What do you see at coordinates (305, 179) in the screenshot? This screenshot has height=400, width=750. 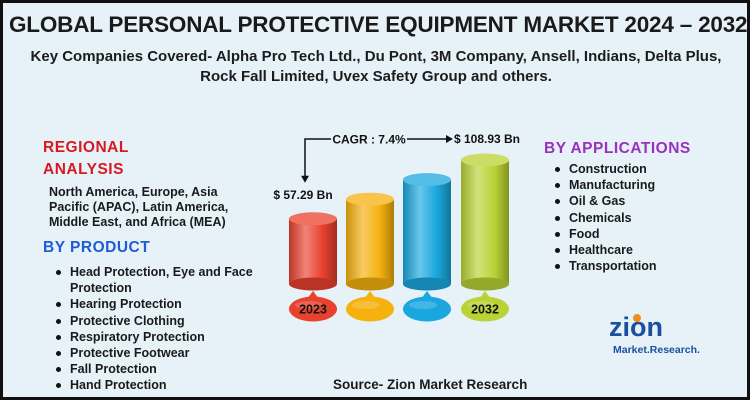 I see `cagr-arrowhead-down` at bounding box center [305, 179].